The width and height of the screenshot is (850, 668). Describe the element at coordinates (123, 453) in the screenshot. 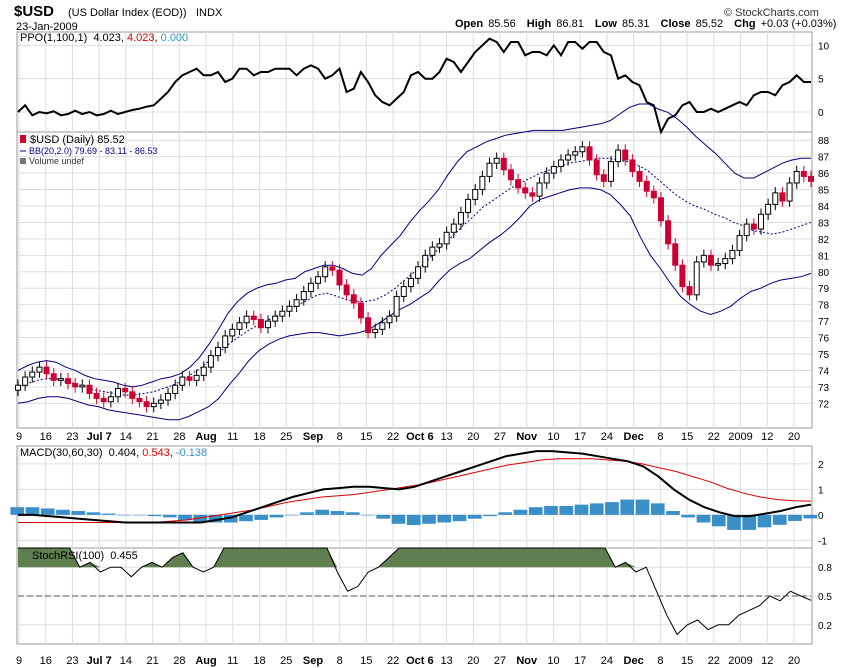

I see `macd-value-1: 0.404` at that location.